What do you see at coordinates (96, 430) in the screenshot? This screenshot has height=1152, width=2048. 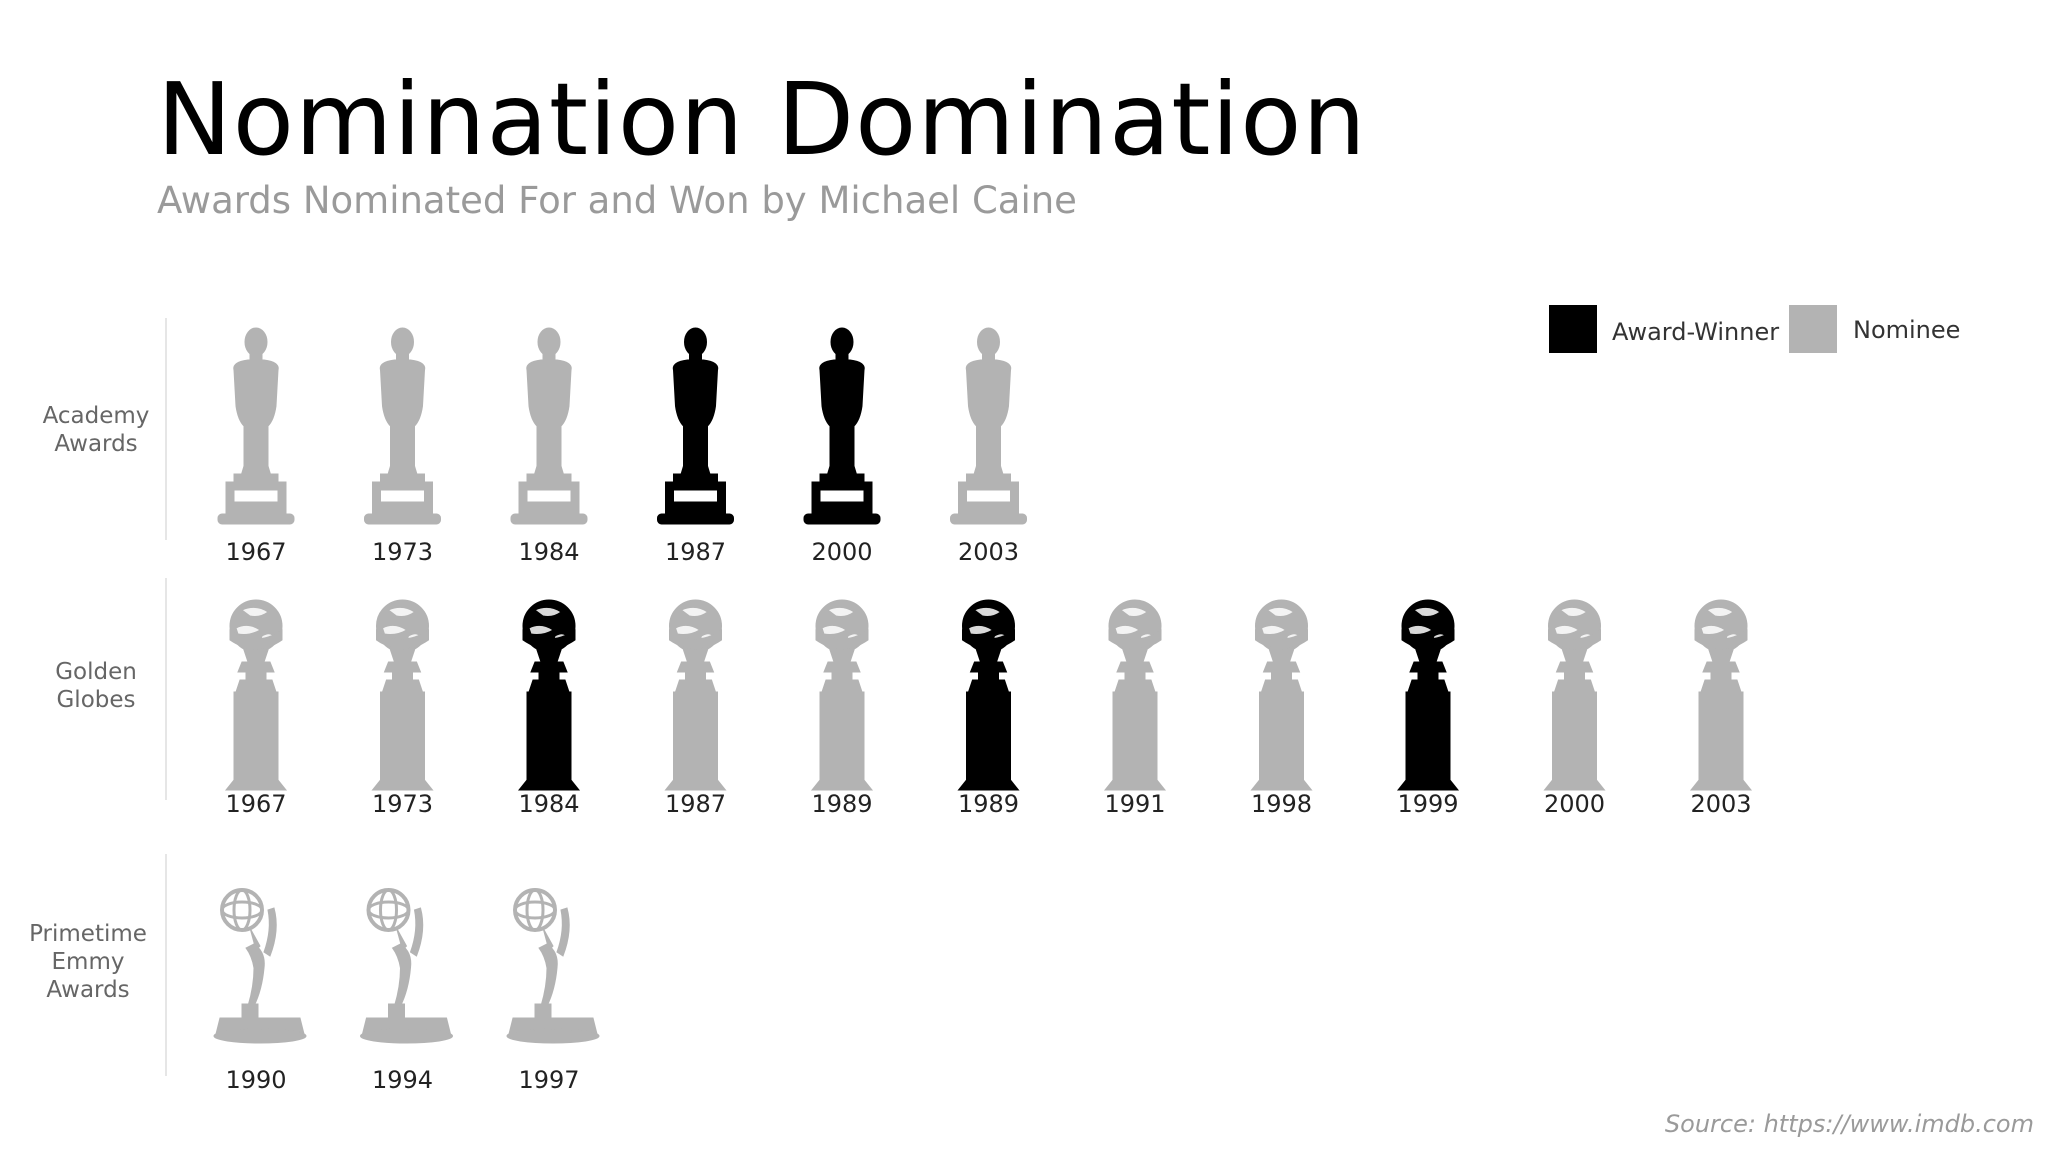 I see `row-label-academy-awards: Academy Awards` at bounding box center [96, 430].